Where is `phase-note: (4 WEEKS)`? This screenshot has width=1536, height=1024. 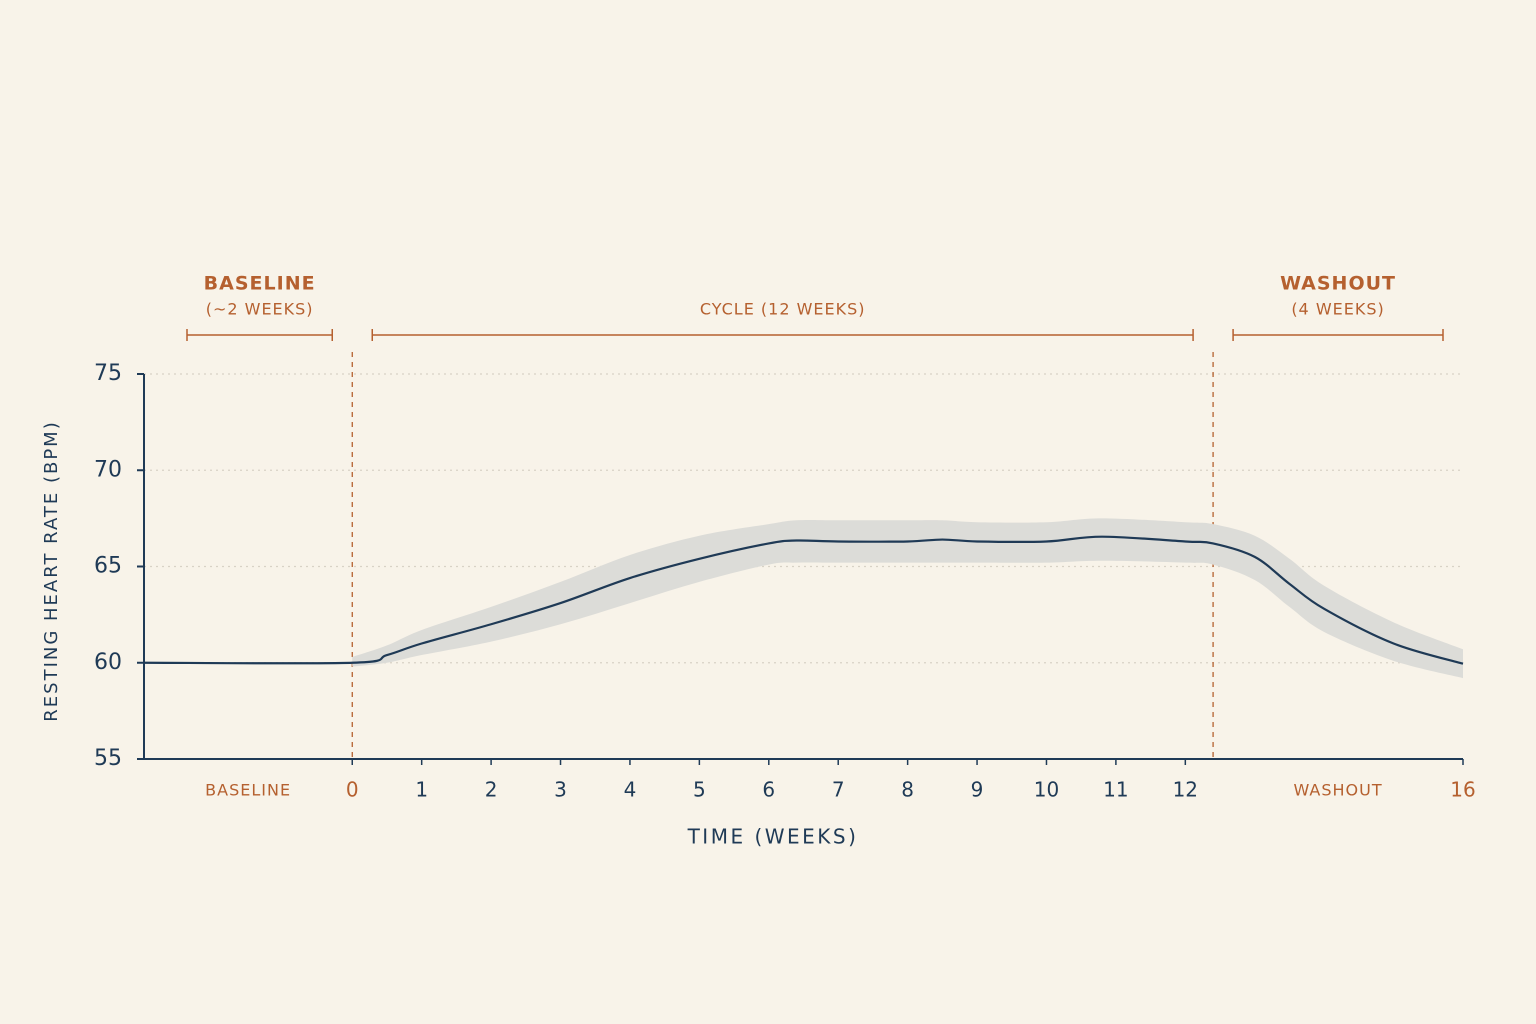 phase-note: (4 WEEKS) is located at coordinates (1337, 309).